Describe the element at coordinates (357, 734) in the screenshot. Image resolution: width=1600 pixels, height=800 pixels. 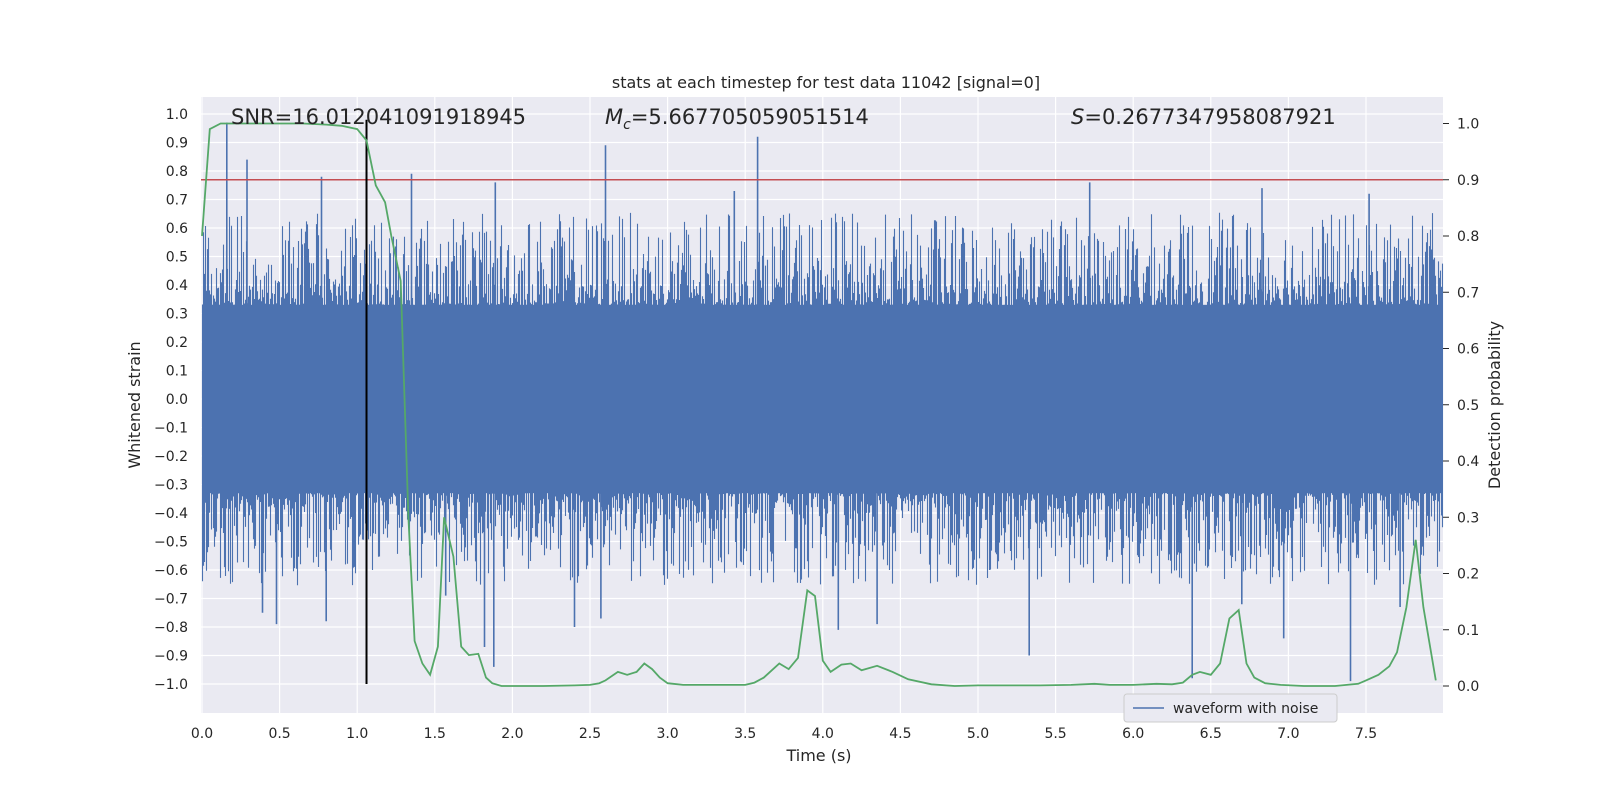
I see `x-tick-label: 1.0` at that location.